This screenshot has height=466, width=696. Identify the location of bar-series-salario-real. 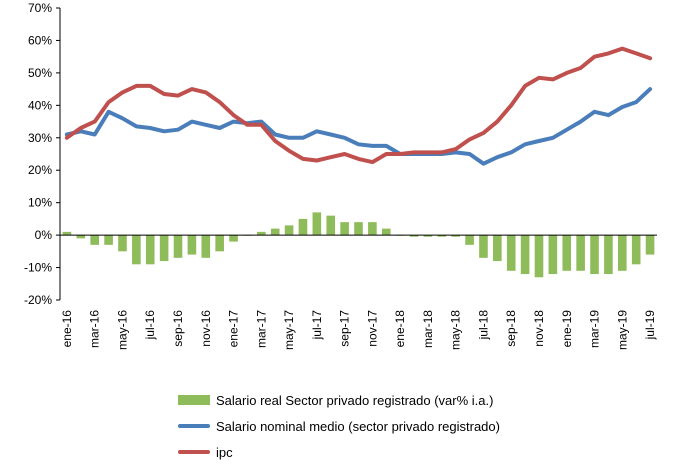
(358, 245).